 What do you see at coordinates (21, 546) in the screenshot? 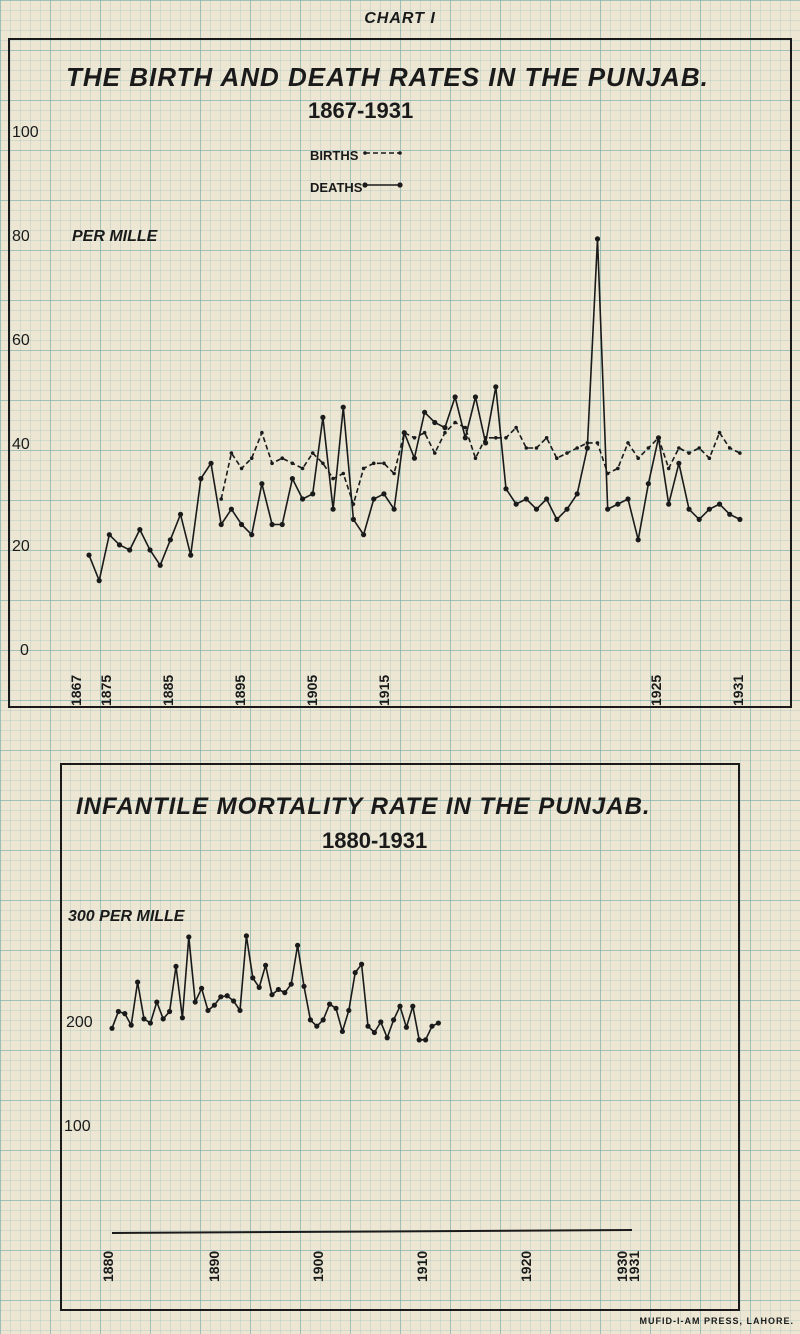
I see `chart1-ytick: 20` at bounding box center [21, 546].